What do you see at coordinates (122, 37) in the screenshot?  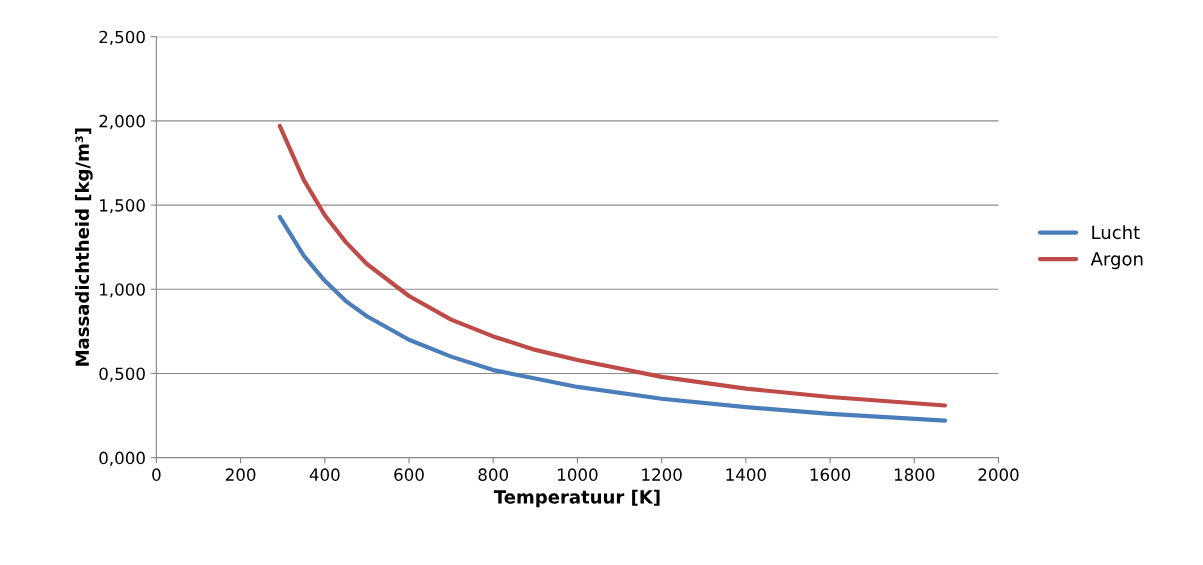 I see `y-tick-label: 2,500` at bounding box center [122, 37].